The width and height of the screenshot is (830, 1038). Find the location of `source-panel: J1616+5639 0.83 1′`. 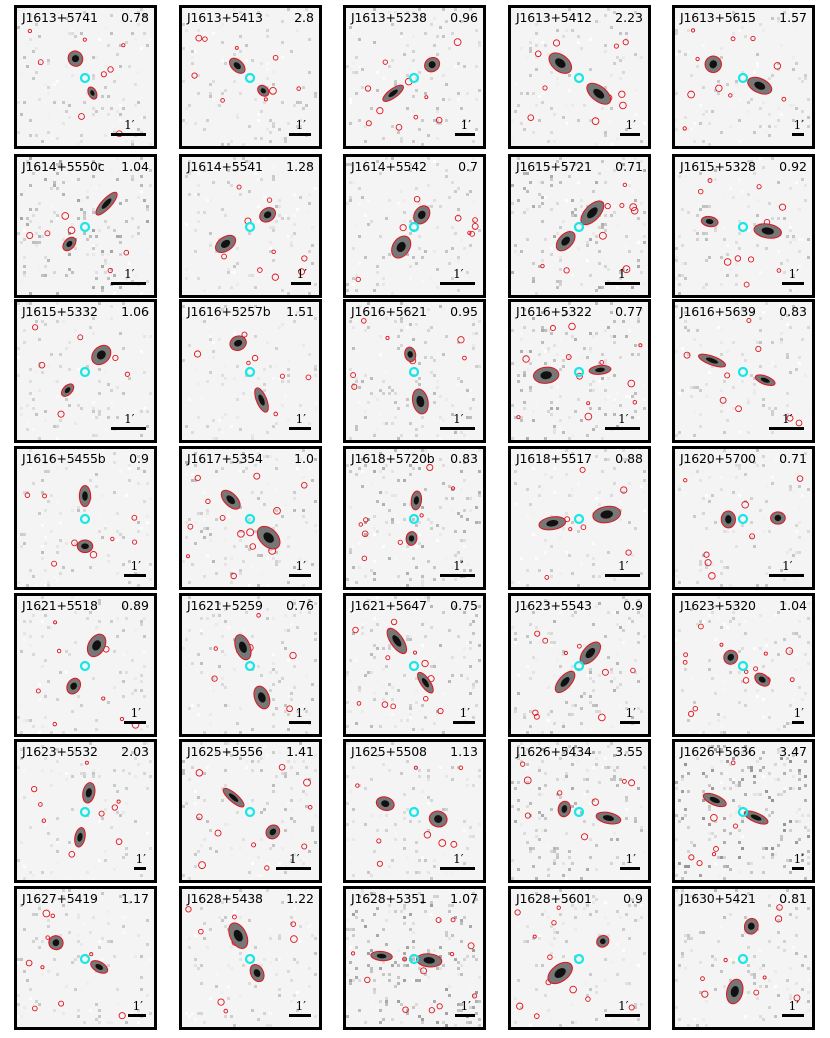

source-panel: J1616+5639 0.83 1′ is located at coordinates (743, 371).